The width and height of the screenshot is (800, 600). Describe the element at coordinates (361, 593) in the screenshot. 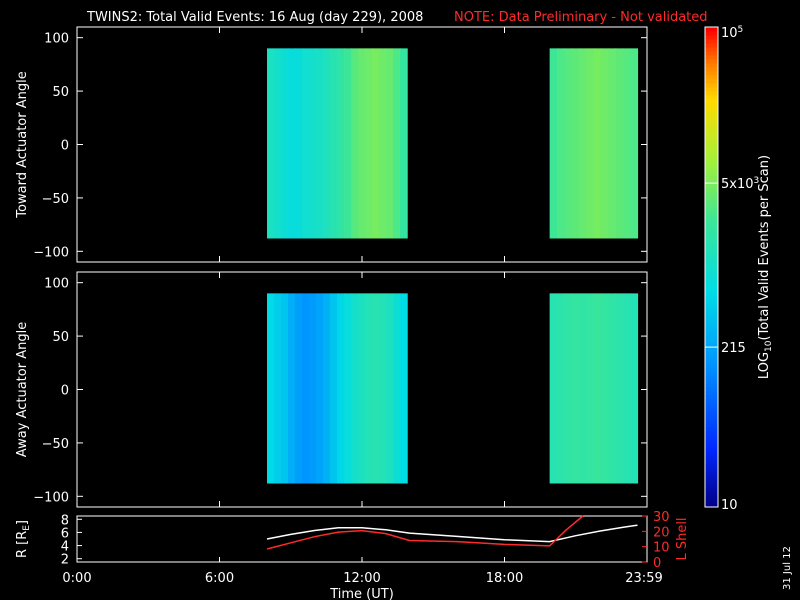

I see `x-axis-label: Time (UT)` at that location.